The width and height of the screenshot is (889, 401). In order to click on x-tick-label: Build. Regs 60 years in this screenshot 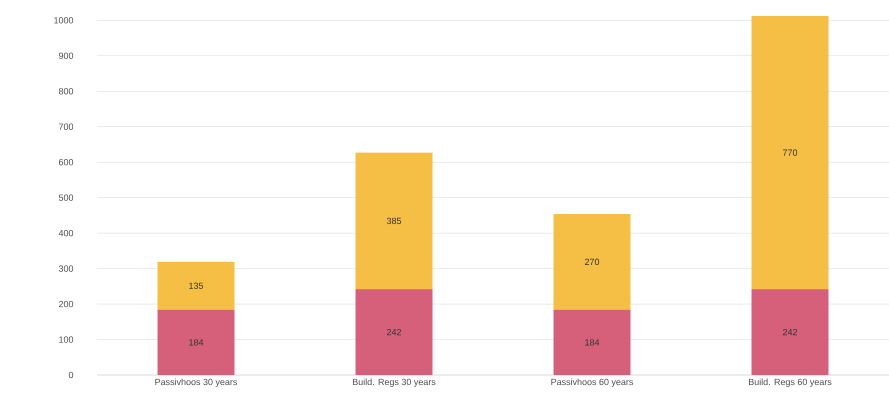, I will do `click(790, 382)`.